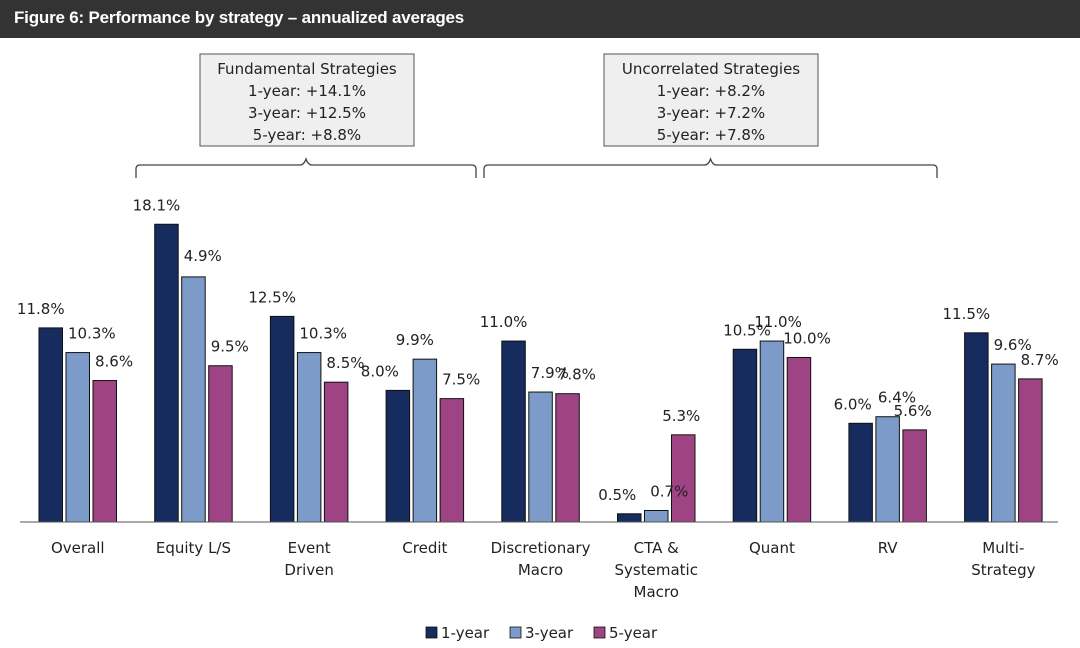 This screenshot has width=1080, height=648. Describe the element at coordinates (711, 69) in the screenshot. I see `group-title-1: Uncorrelated Strategies` at that location.